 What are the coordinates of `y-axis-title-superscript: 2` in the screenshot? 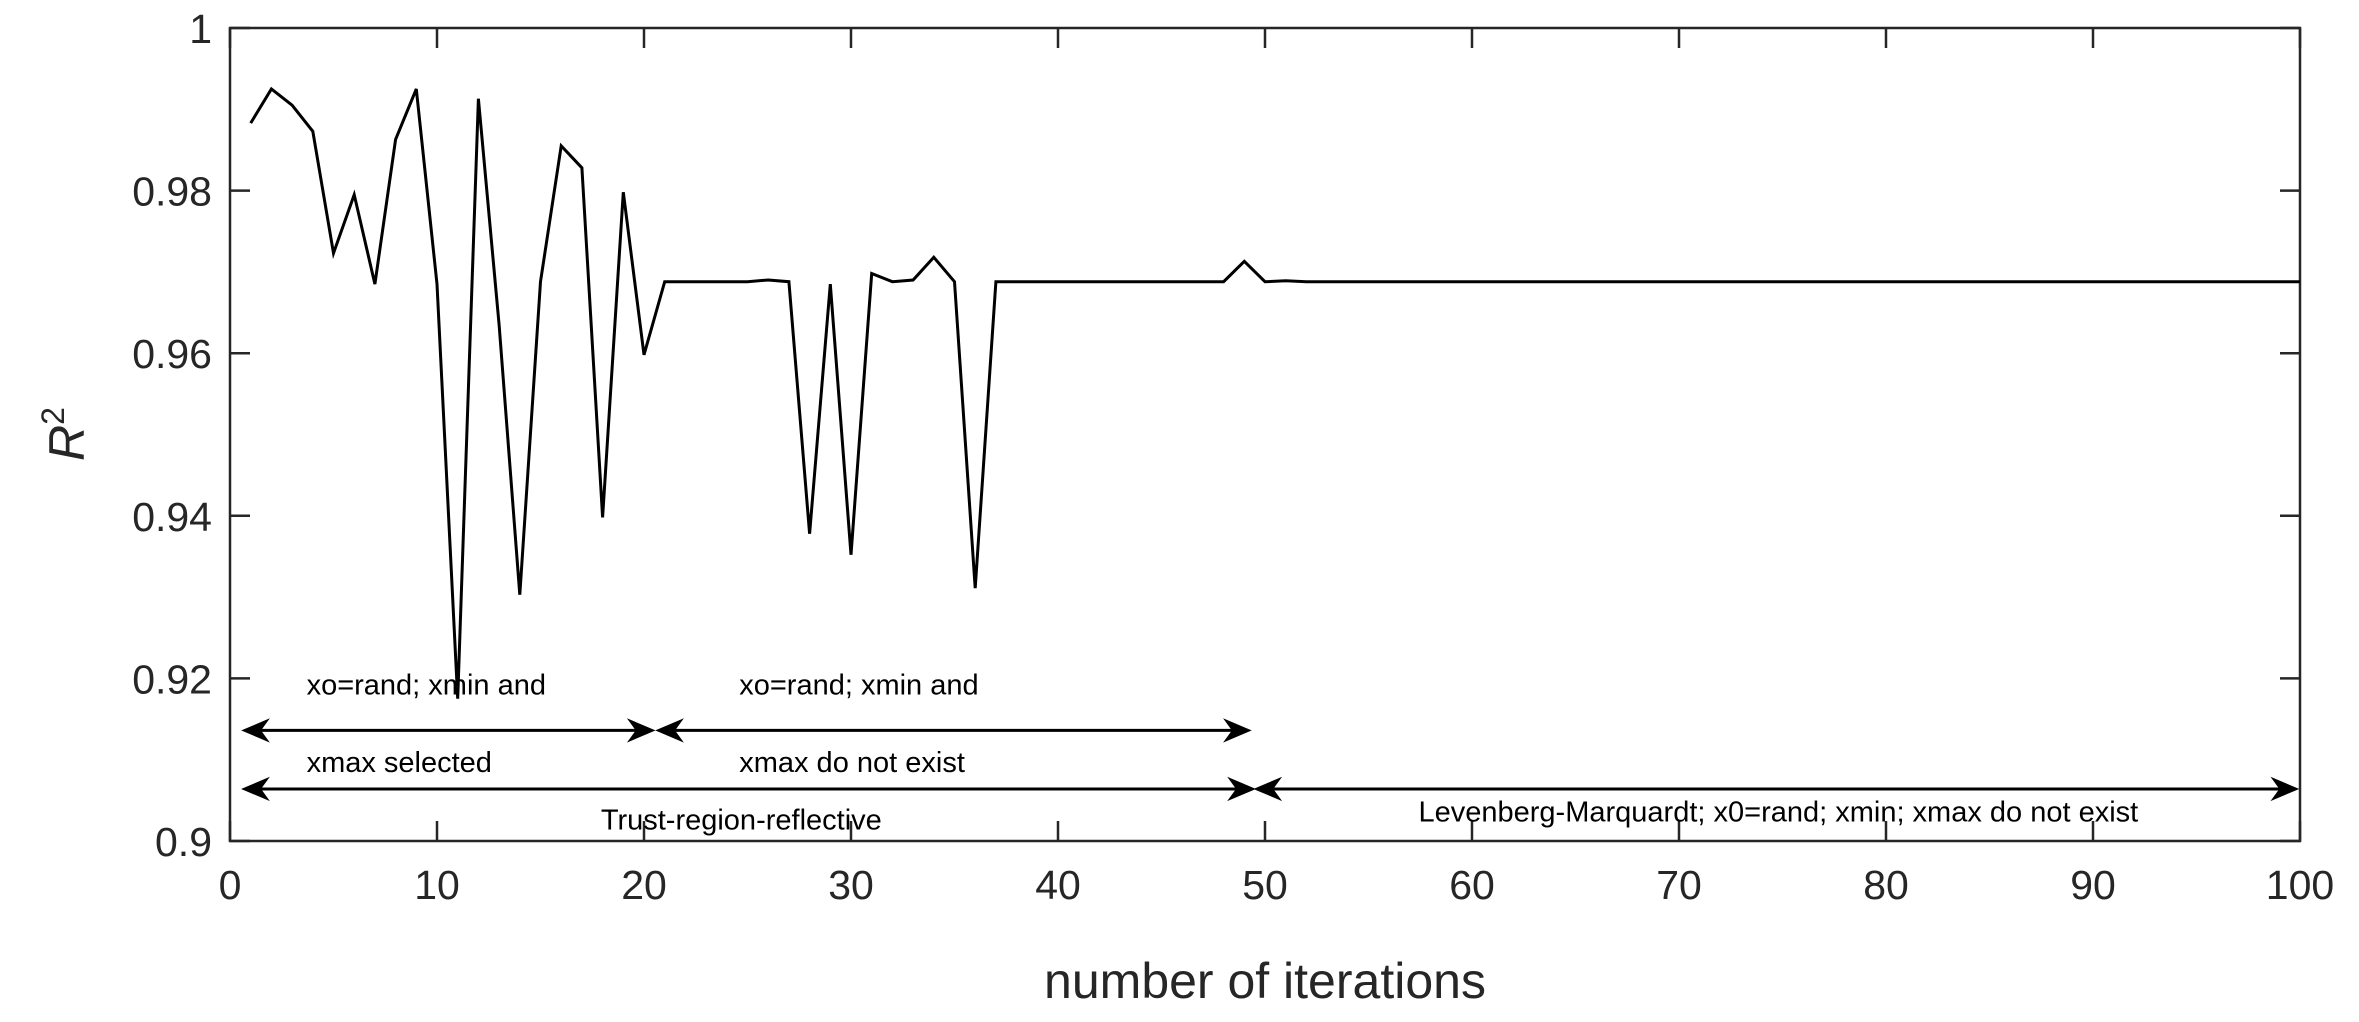 It's located at (53, 416).